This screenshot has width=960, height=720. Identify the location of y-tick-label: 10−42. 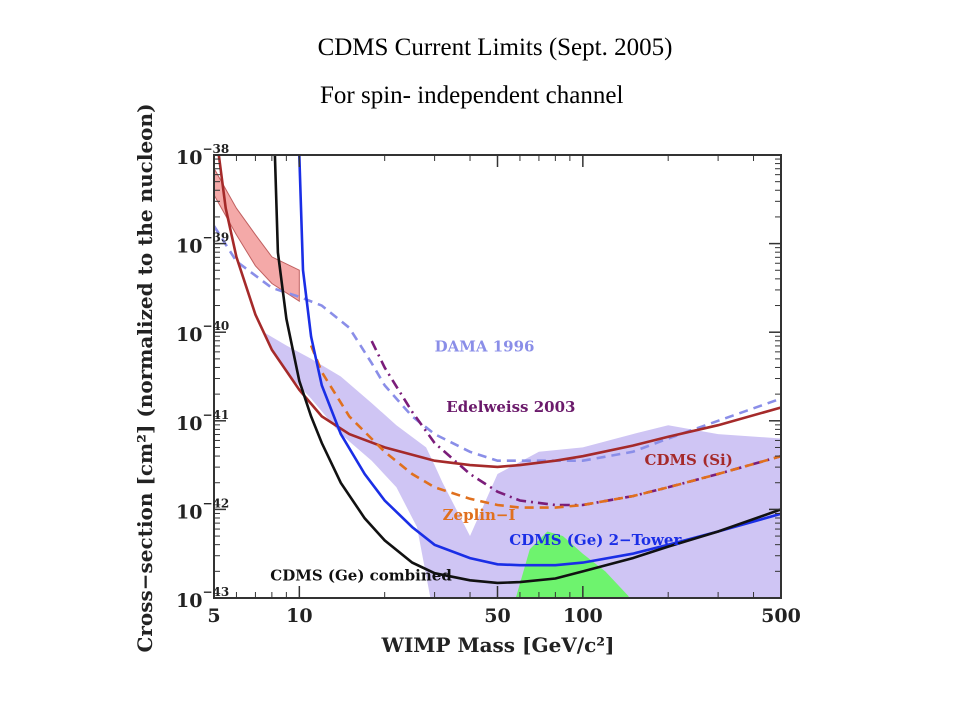
(202, 509).